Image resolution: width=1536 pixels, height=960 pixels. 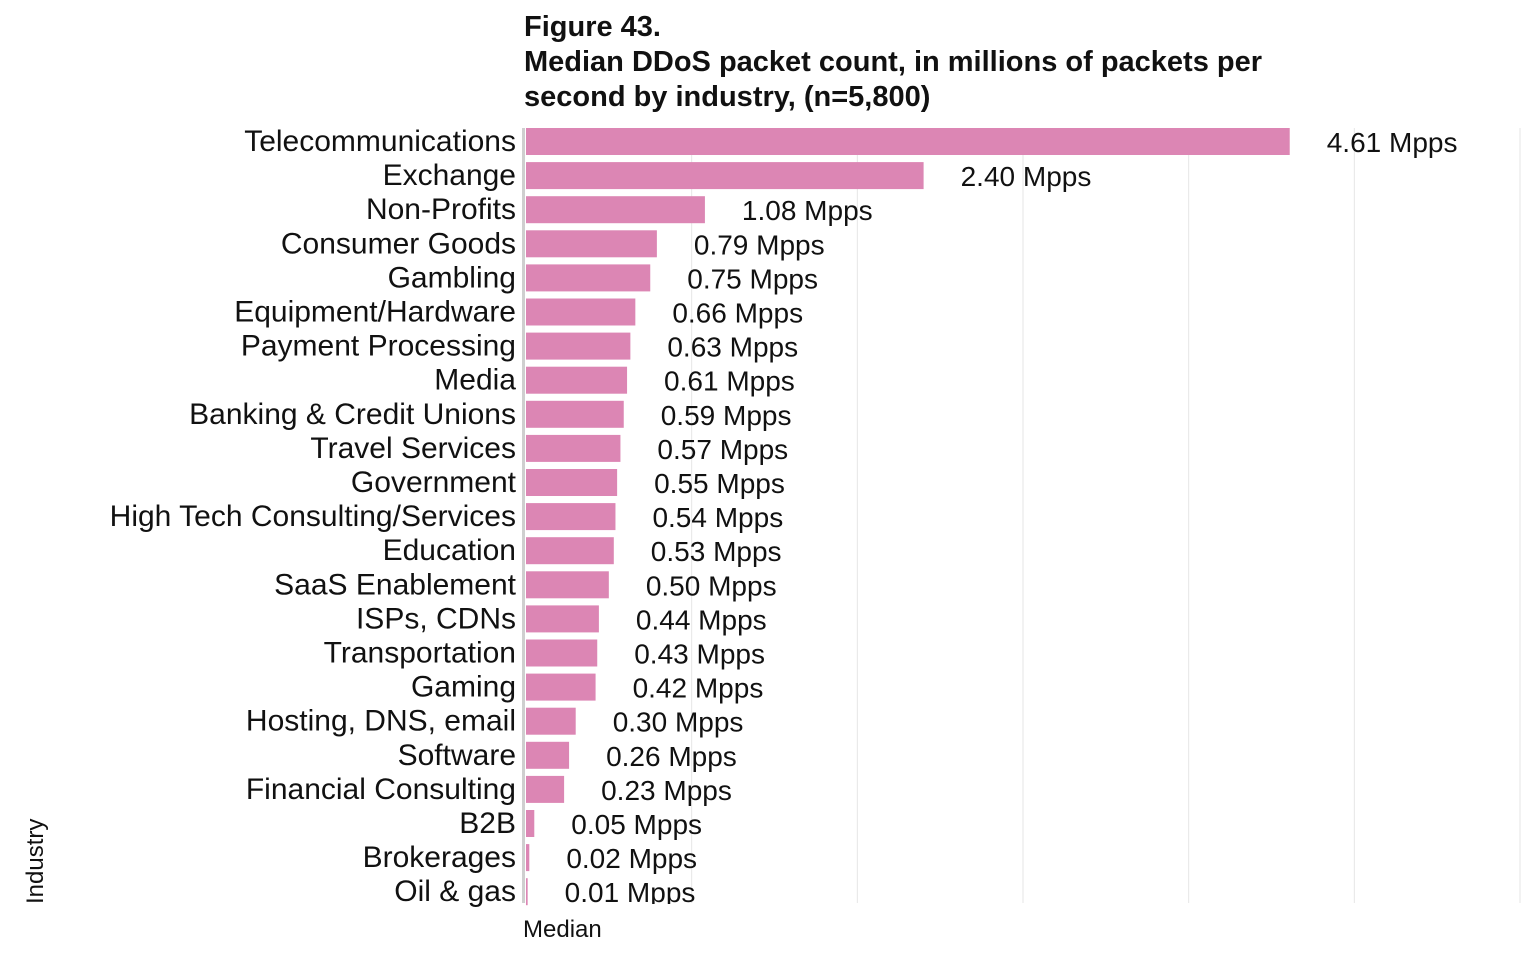 What do you see at coordinates (35, 861) in the screenshot?
I see `y-axis-title: Industry` at bounding box center [35, 861].